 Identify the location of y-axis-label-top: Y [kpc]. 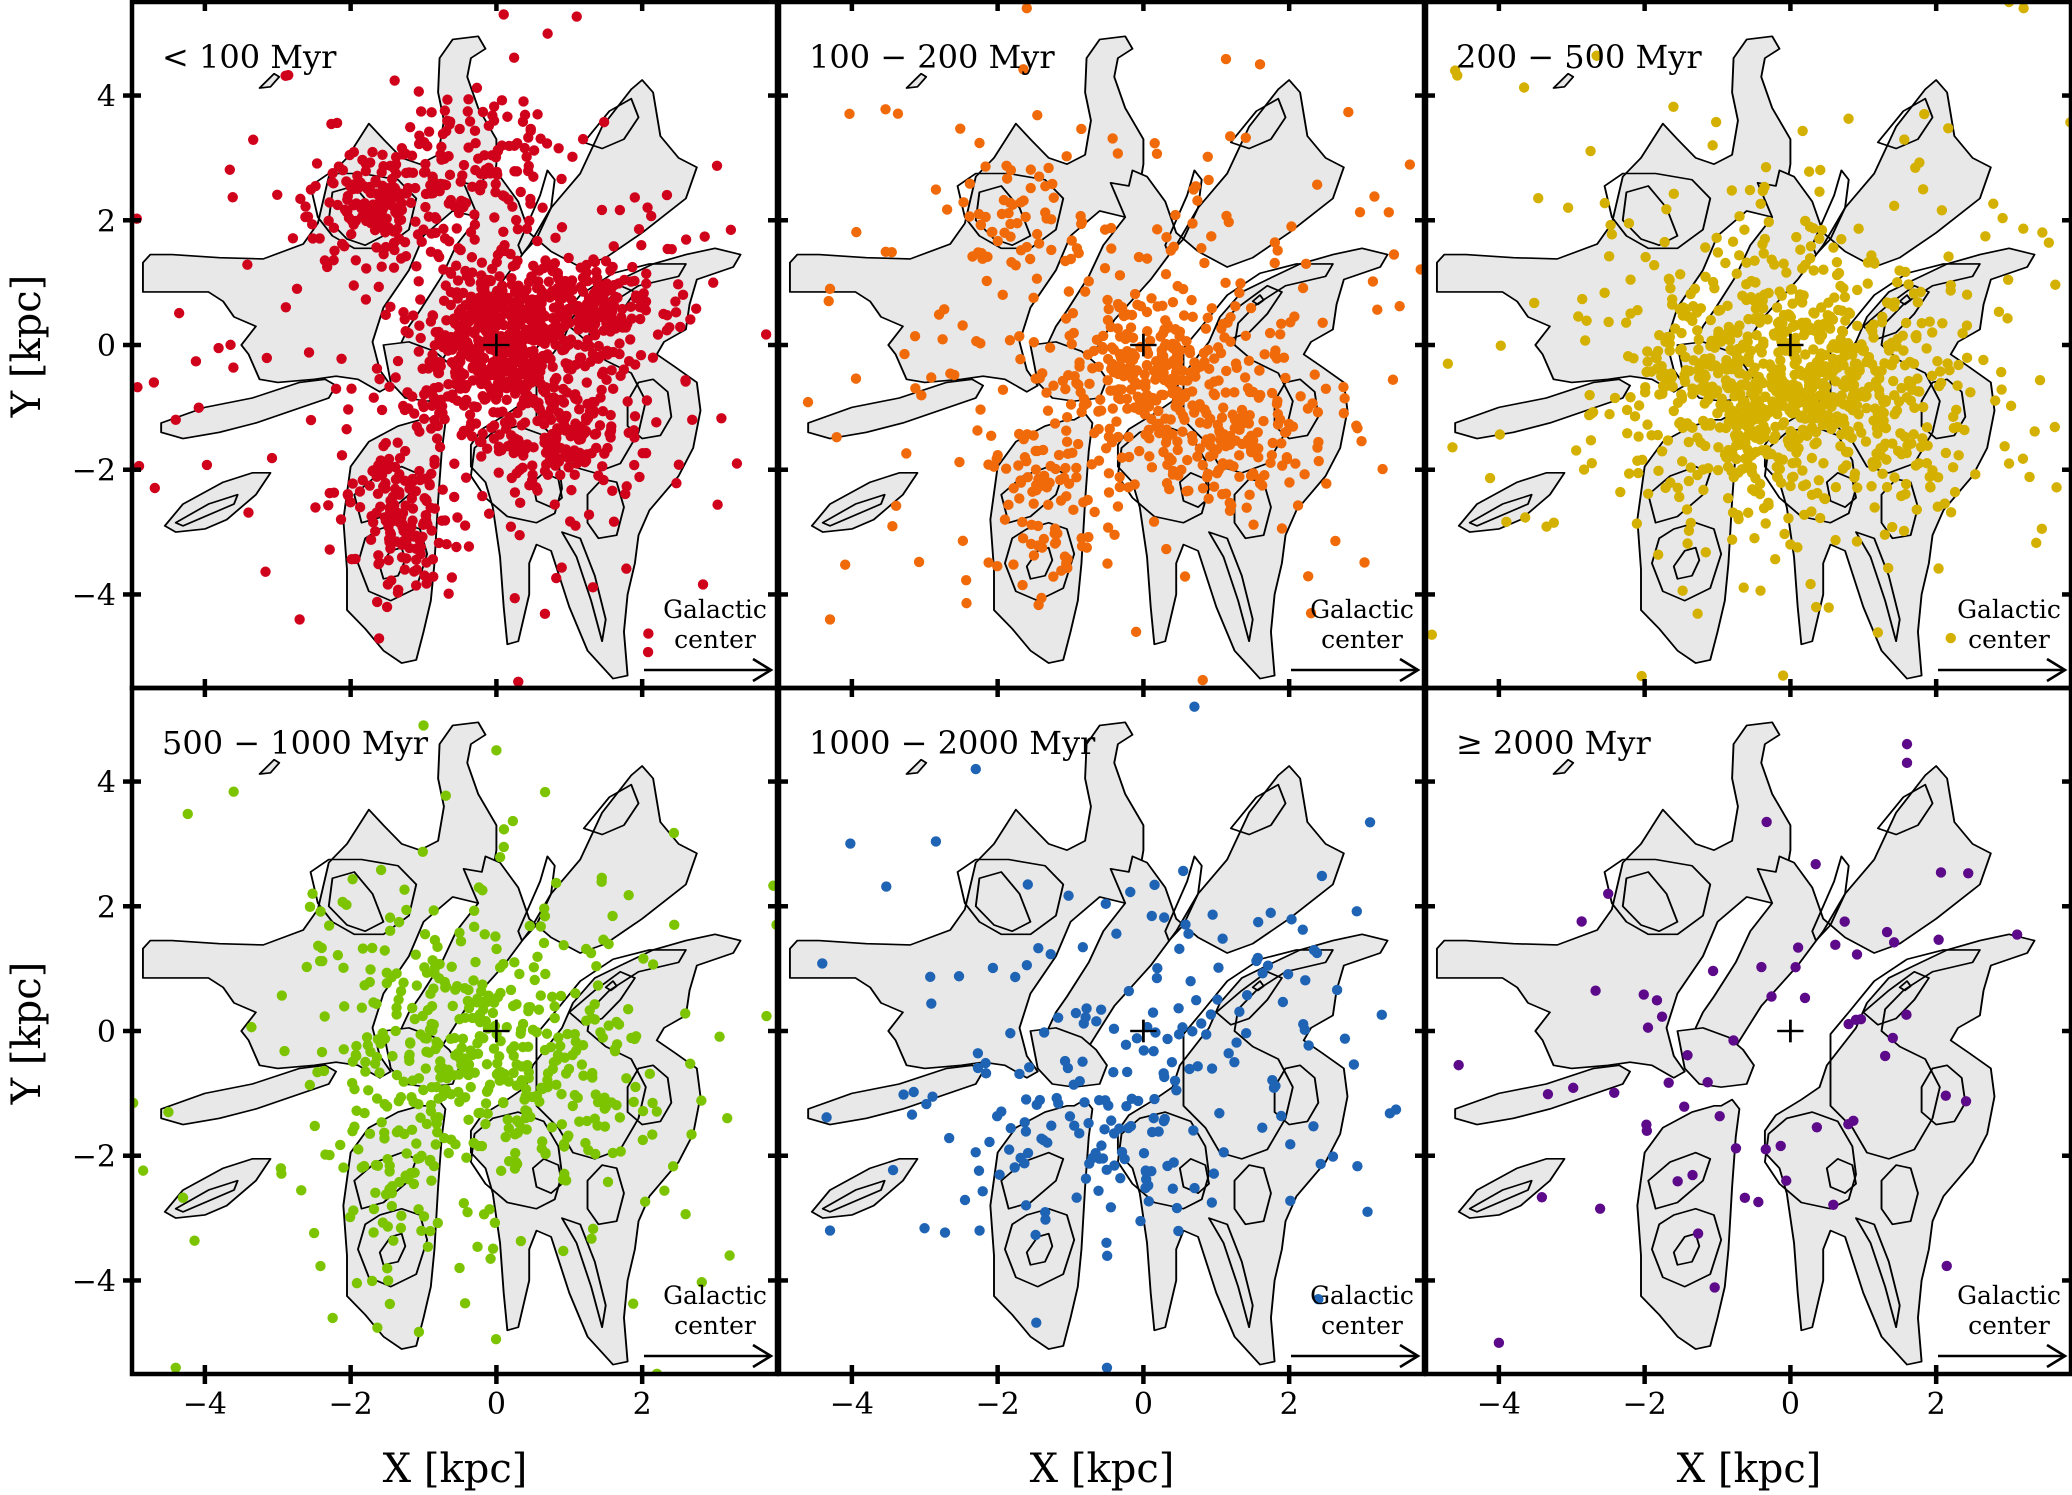
(27, 347).